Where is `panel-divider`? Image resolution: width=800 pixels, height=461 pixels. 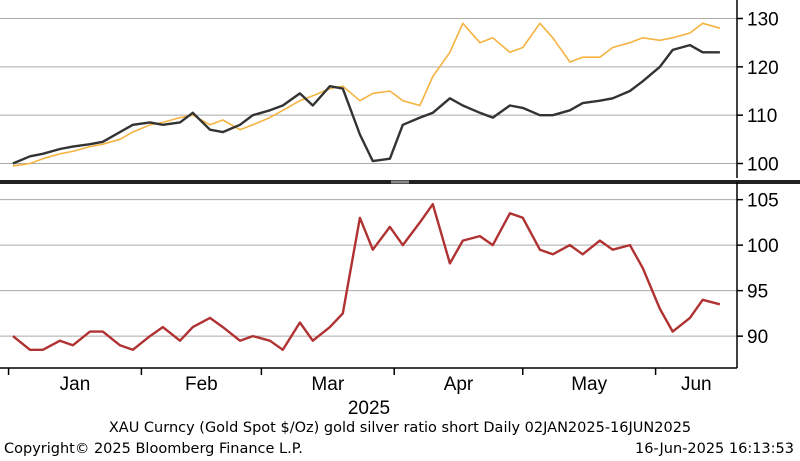 panel-divider is located at coordinates (400, 182).